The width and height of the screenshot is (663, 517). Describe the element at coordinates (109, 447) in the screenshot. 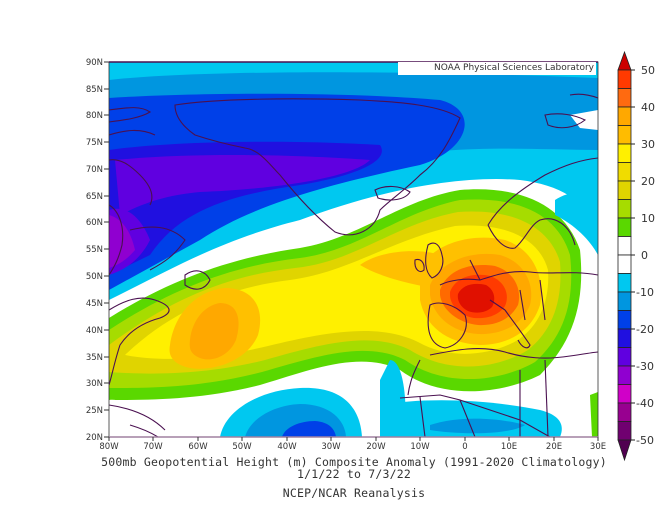

I see `svg-text: 80W` at that location.